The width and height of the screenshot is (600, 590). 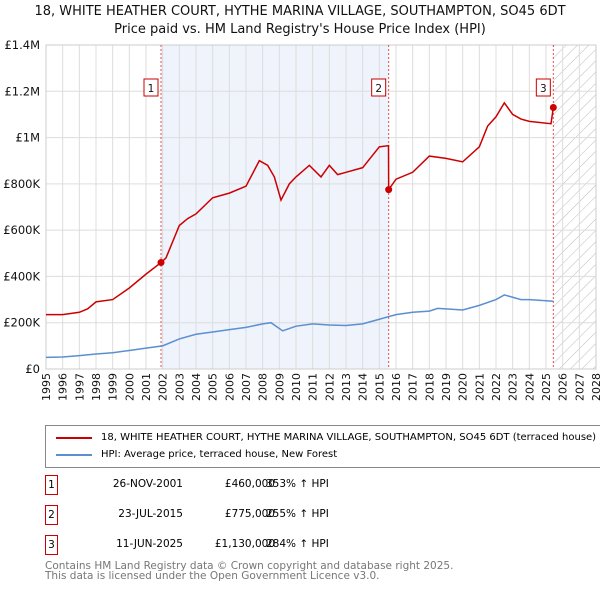 What do you see at coordinates (22, 45) in the screenshot?
I see `y-tick-label: £1.4M` at bounding box center [22, 45].